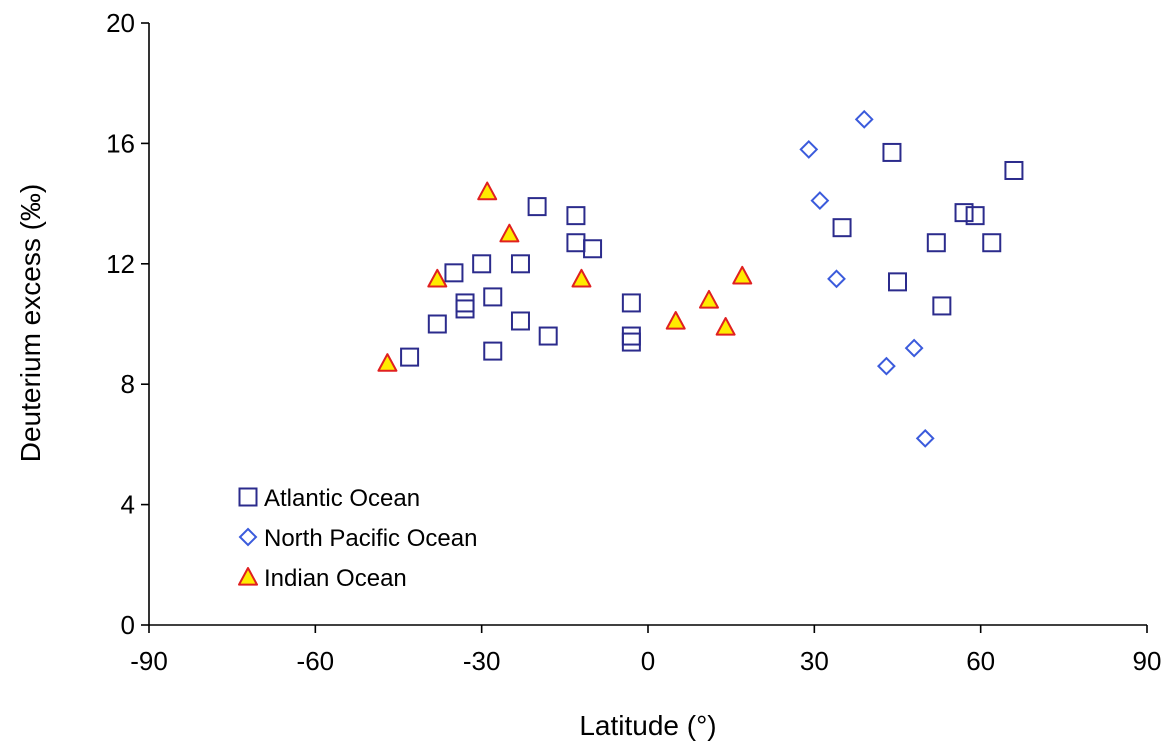 This screenshot has height=748, width=1167. What do you see at coordinates (647, 725) in the screenshot?
I see `x-axis-label: Latitude (°)` at bounding box center [647, 725].